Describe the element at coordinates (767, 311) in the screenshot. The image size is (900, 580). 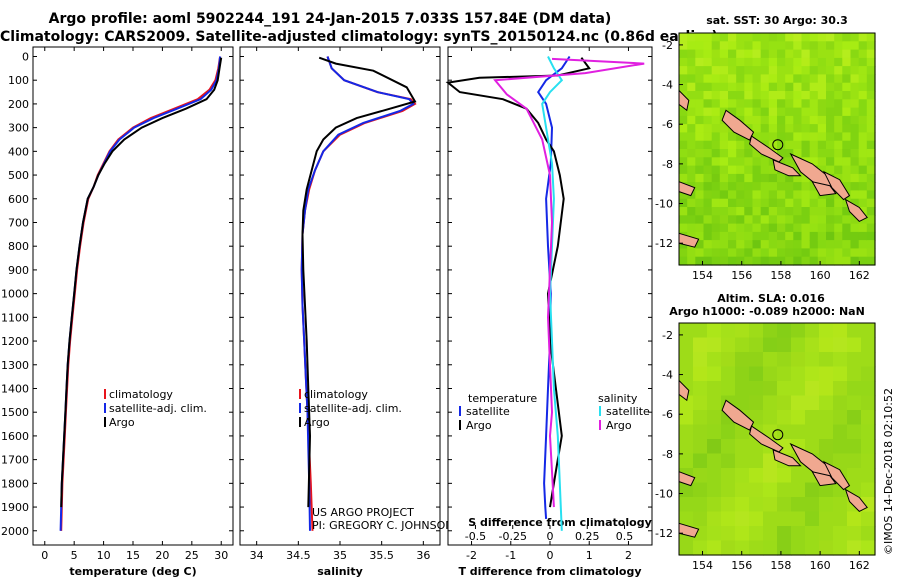
I see `map-subtitle: Argo h1000: -0.089 h2000: NaN` at that location.